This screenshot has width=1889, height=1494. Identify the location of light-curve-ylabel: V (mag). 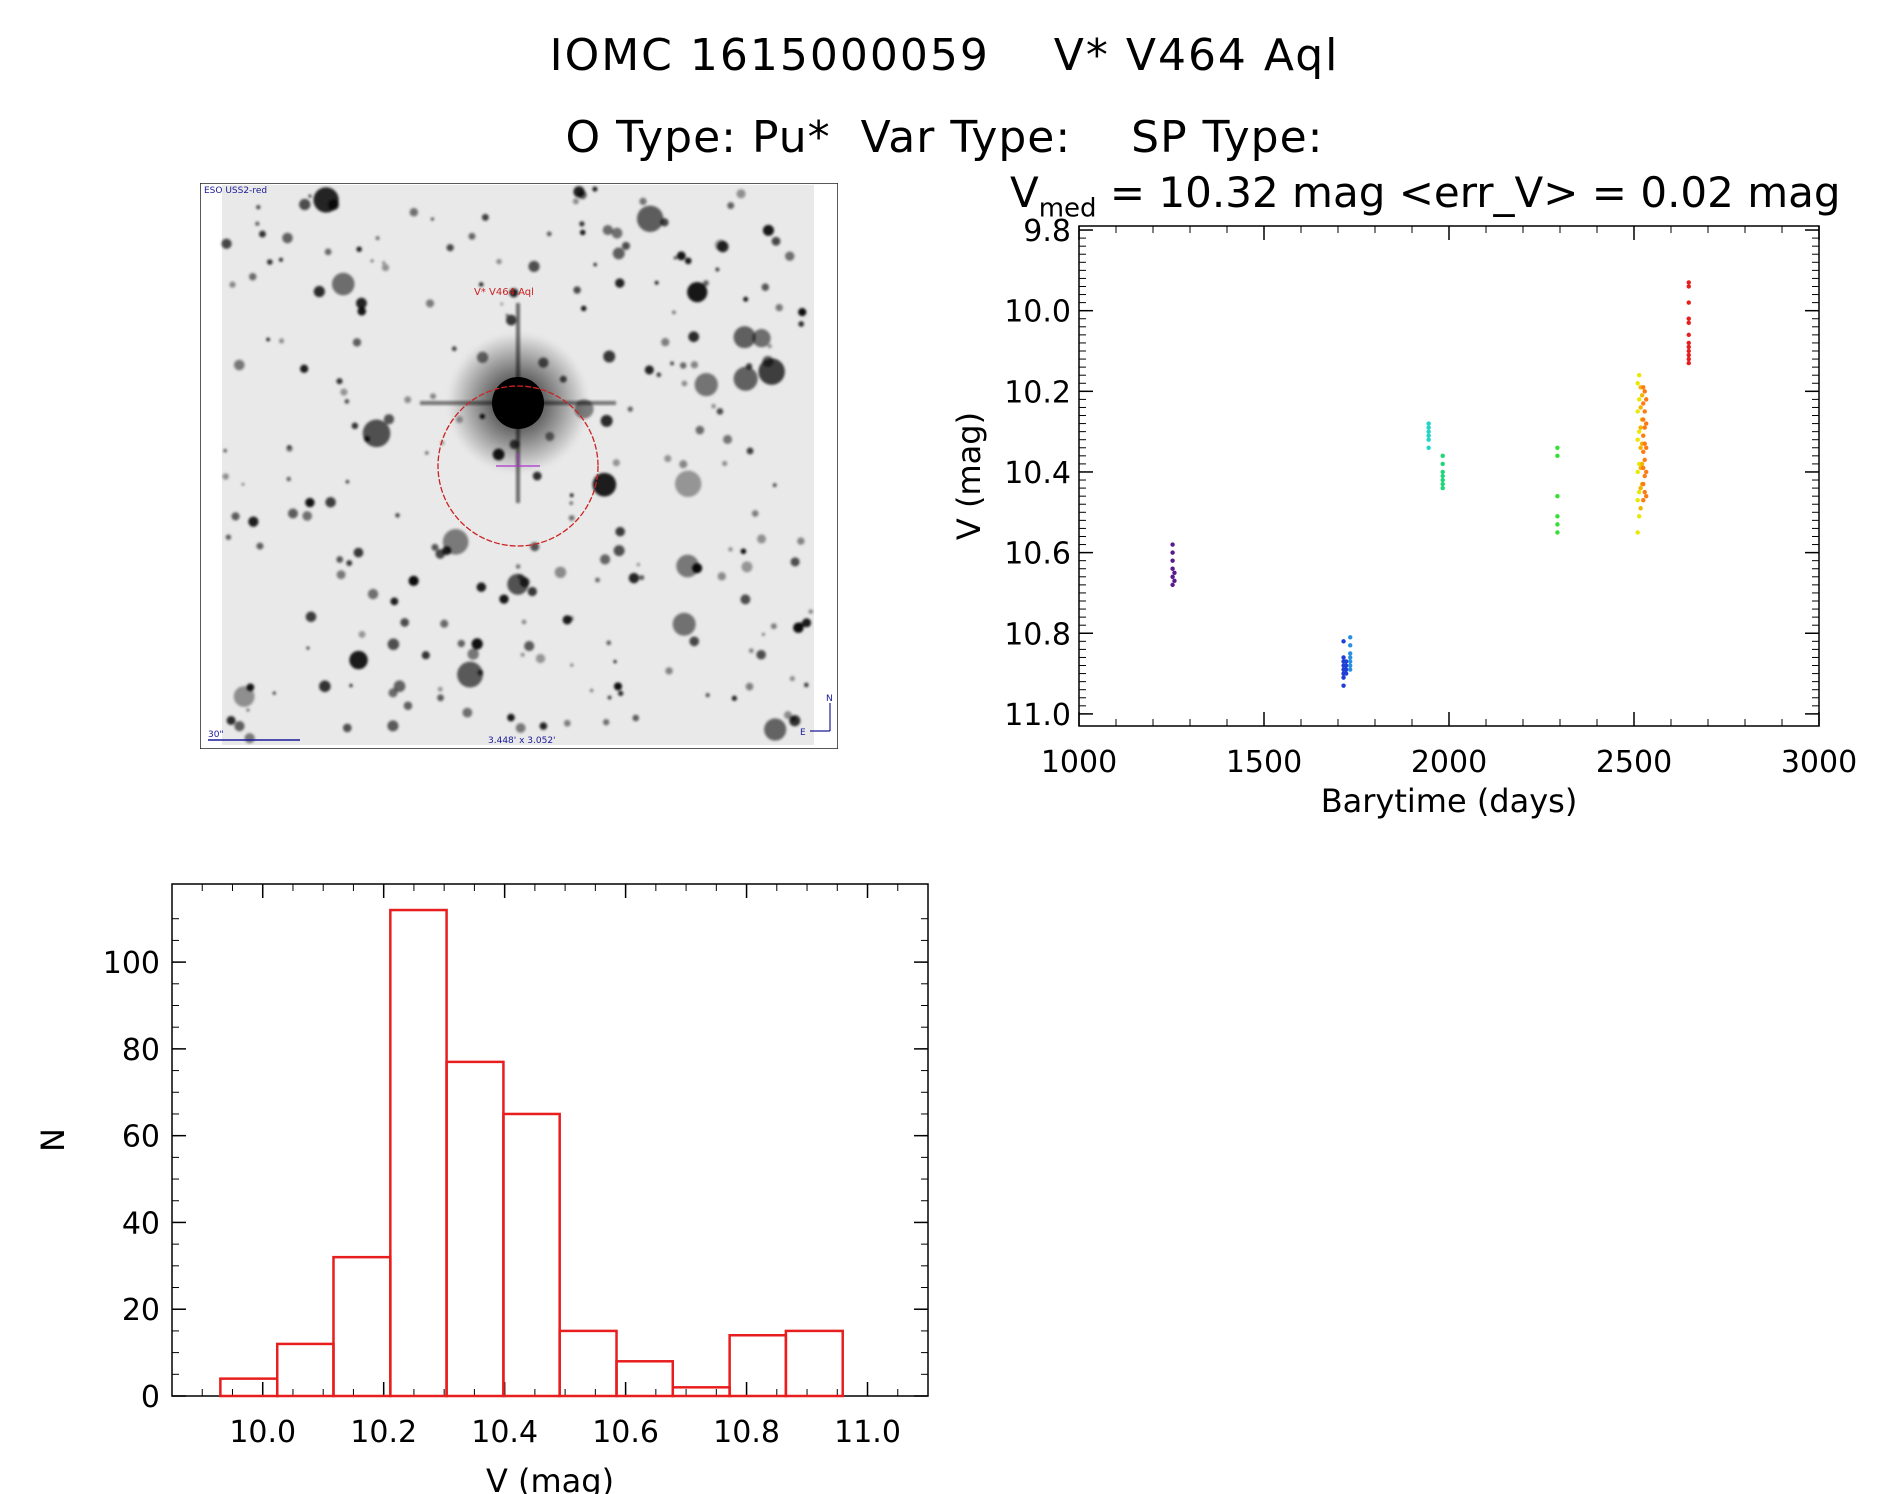
(969, 476).